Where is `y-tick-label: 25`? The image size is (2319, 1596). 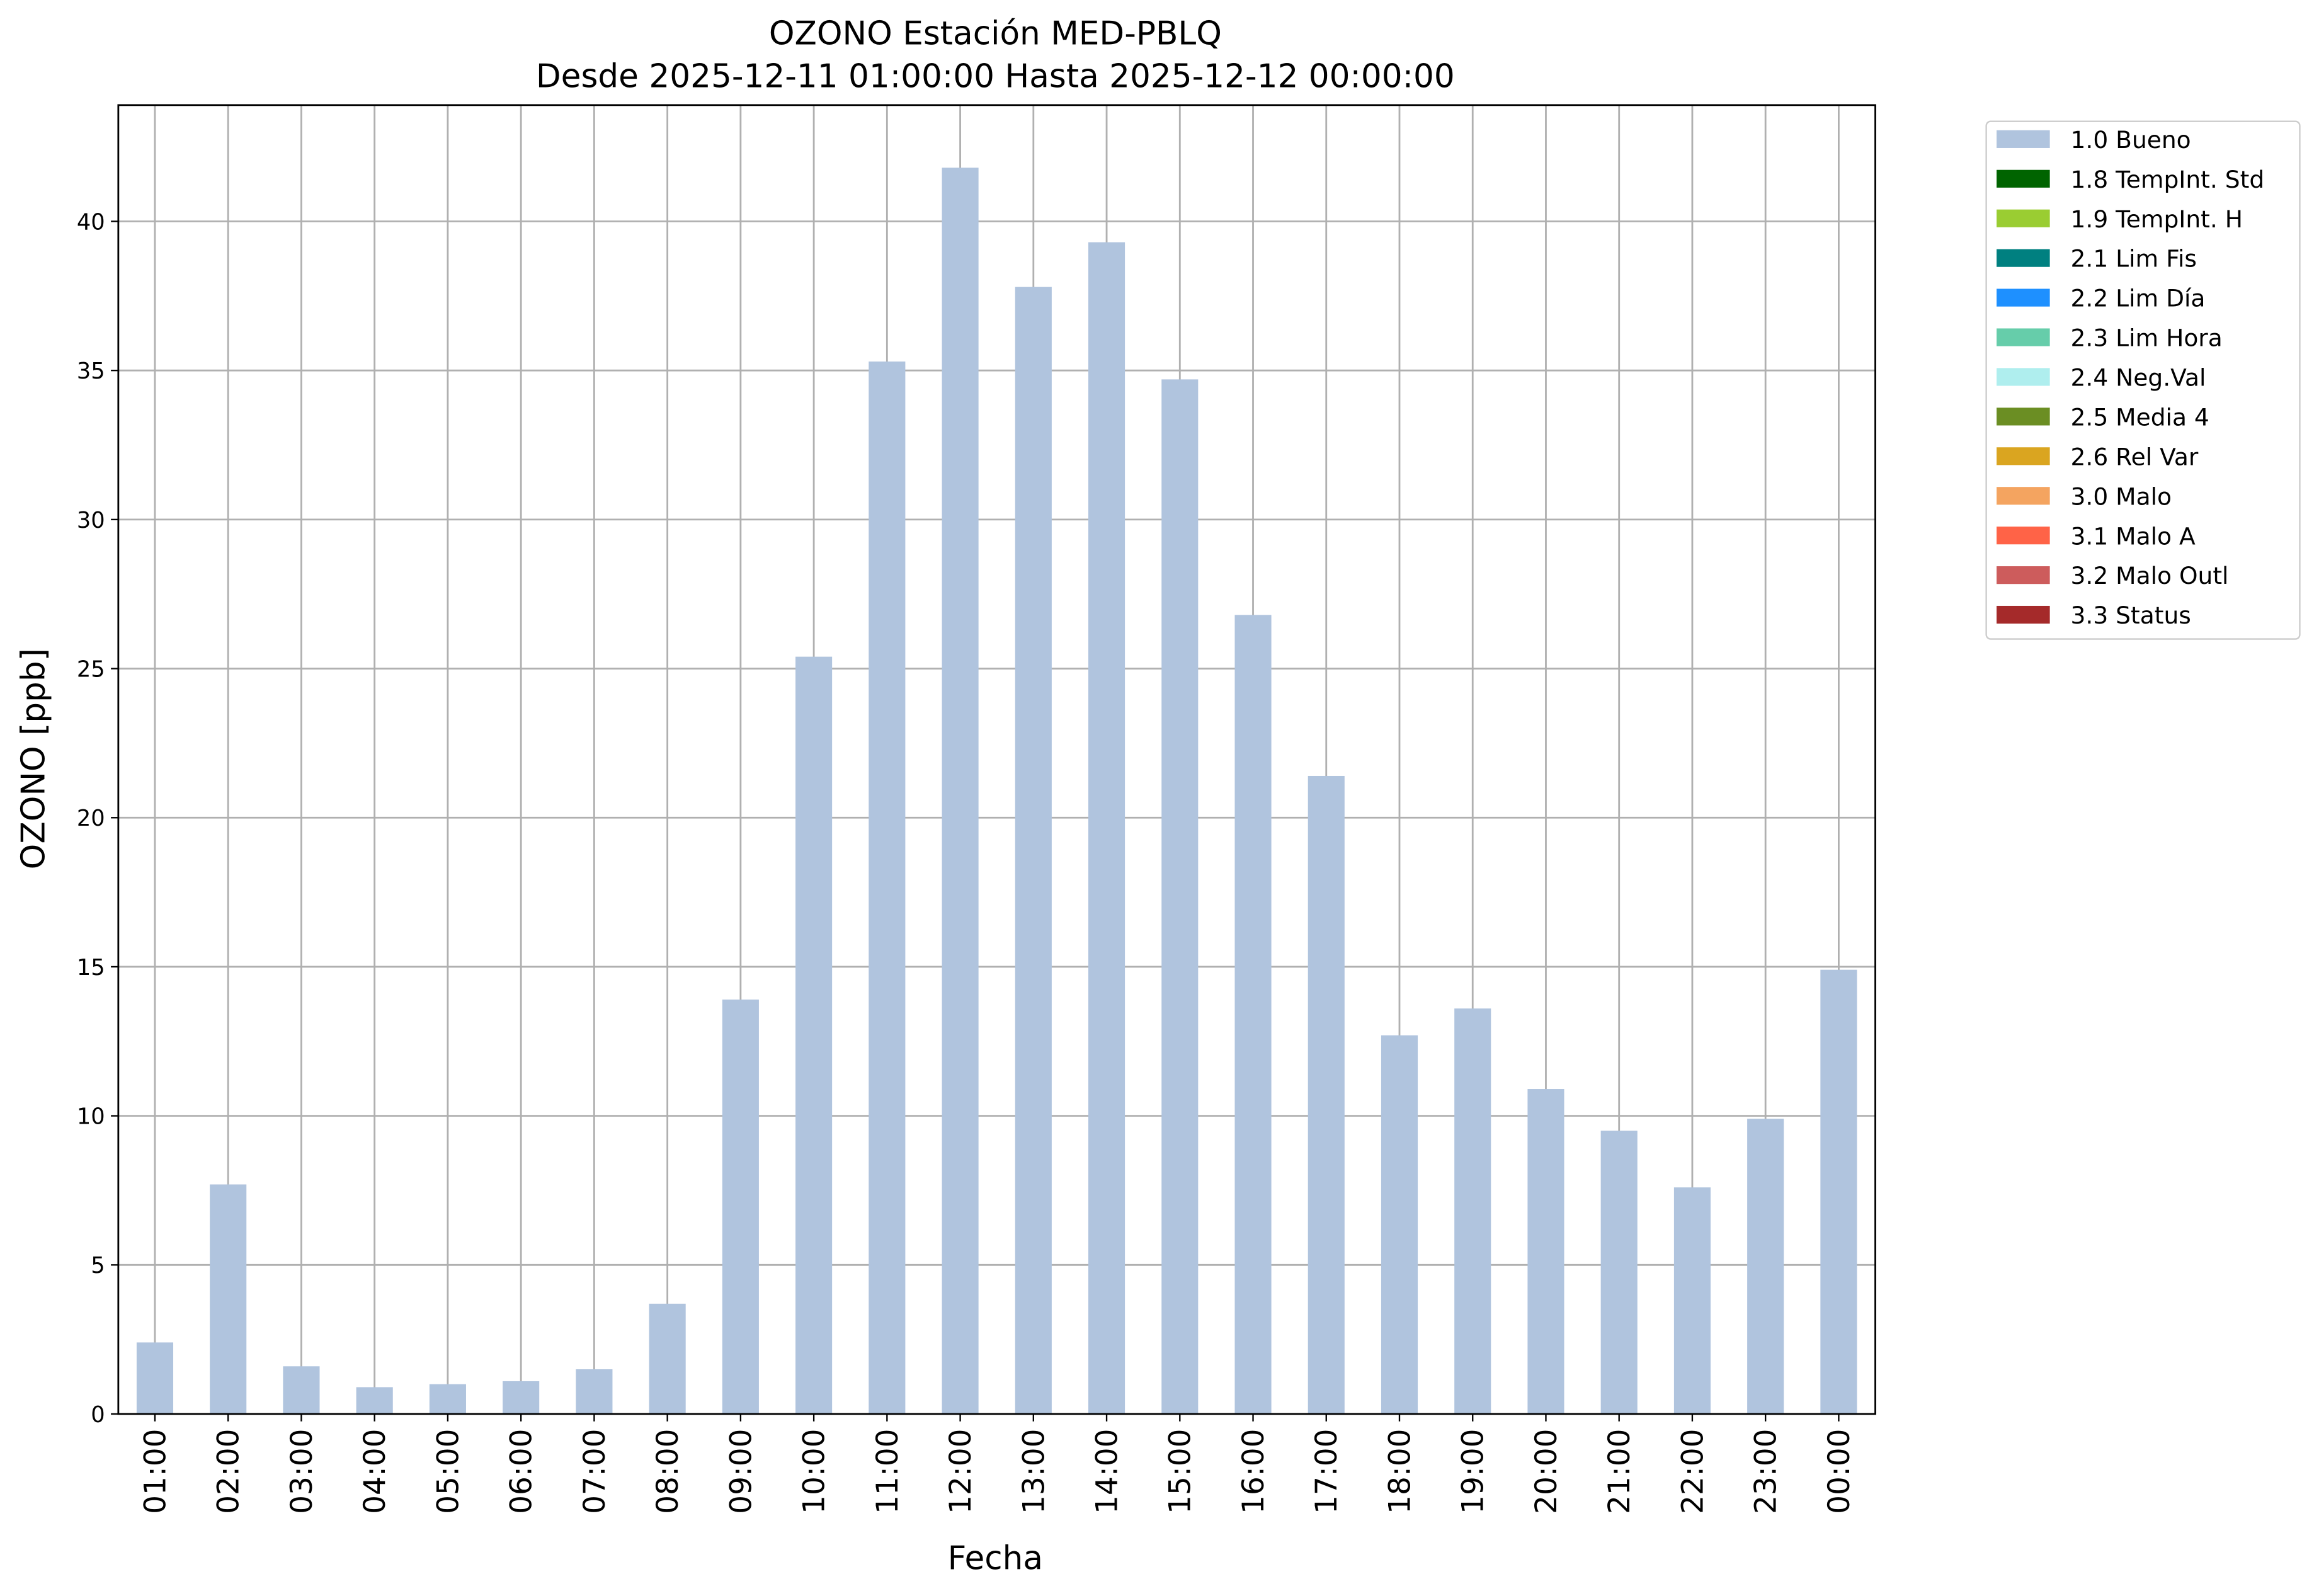 y-tick-label: 25 is located at coordinates (91, 669).